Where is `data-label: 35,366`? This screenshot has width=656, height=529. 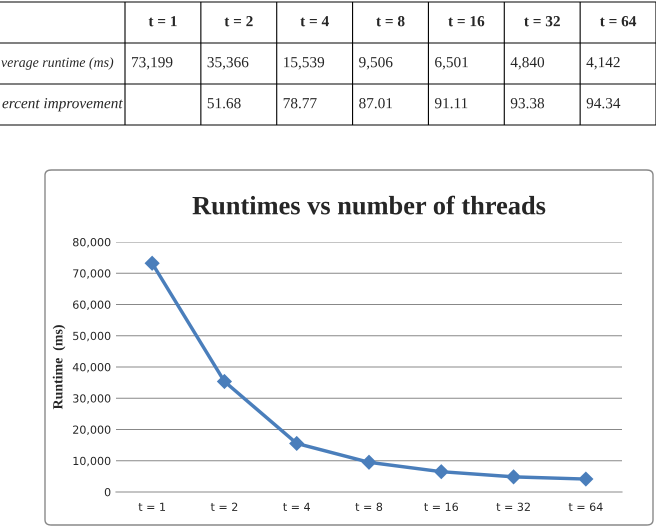 data-label: 35,366 is located at coordinates (228, 63).